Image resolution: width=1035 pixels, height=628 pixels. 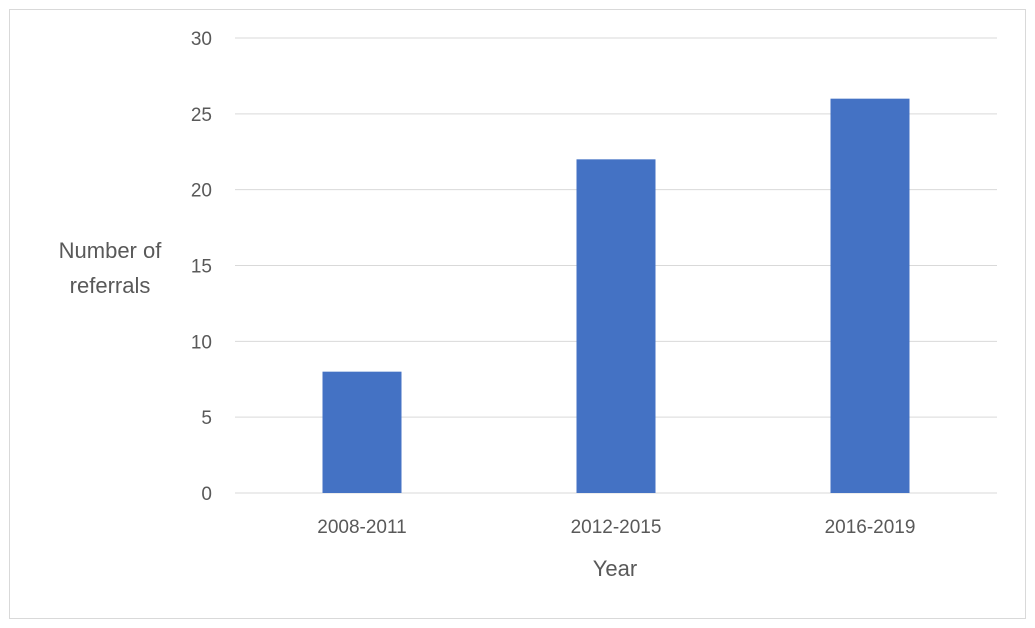 I want to click on bar-2012-2015, so click(x=616, y=326).